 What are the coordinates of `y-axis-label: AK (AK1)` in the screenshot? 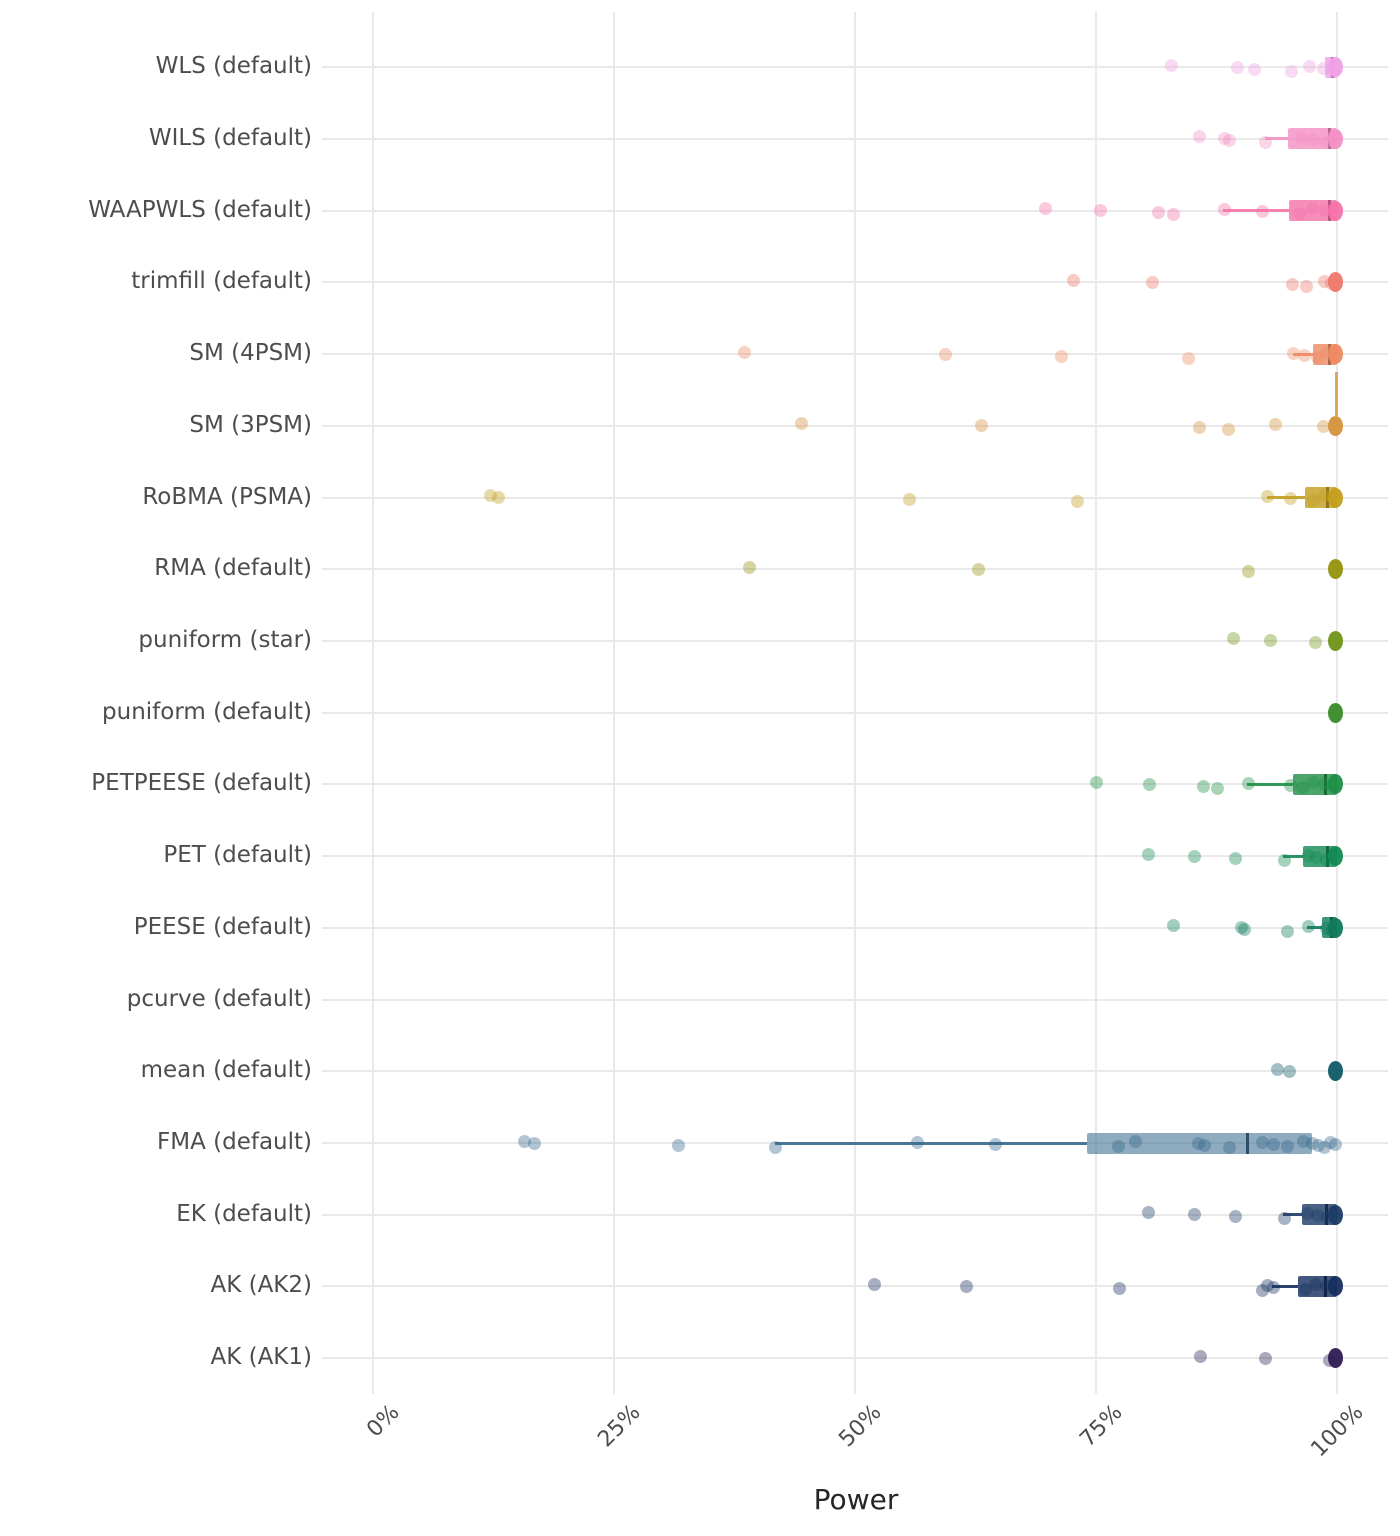 It's located at (261, 1357).